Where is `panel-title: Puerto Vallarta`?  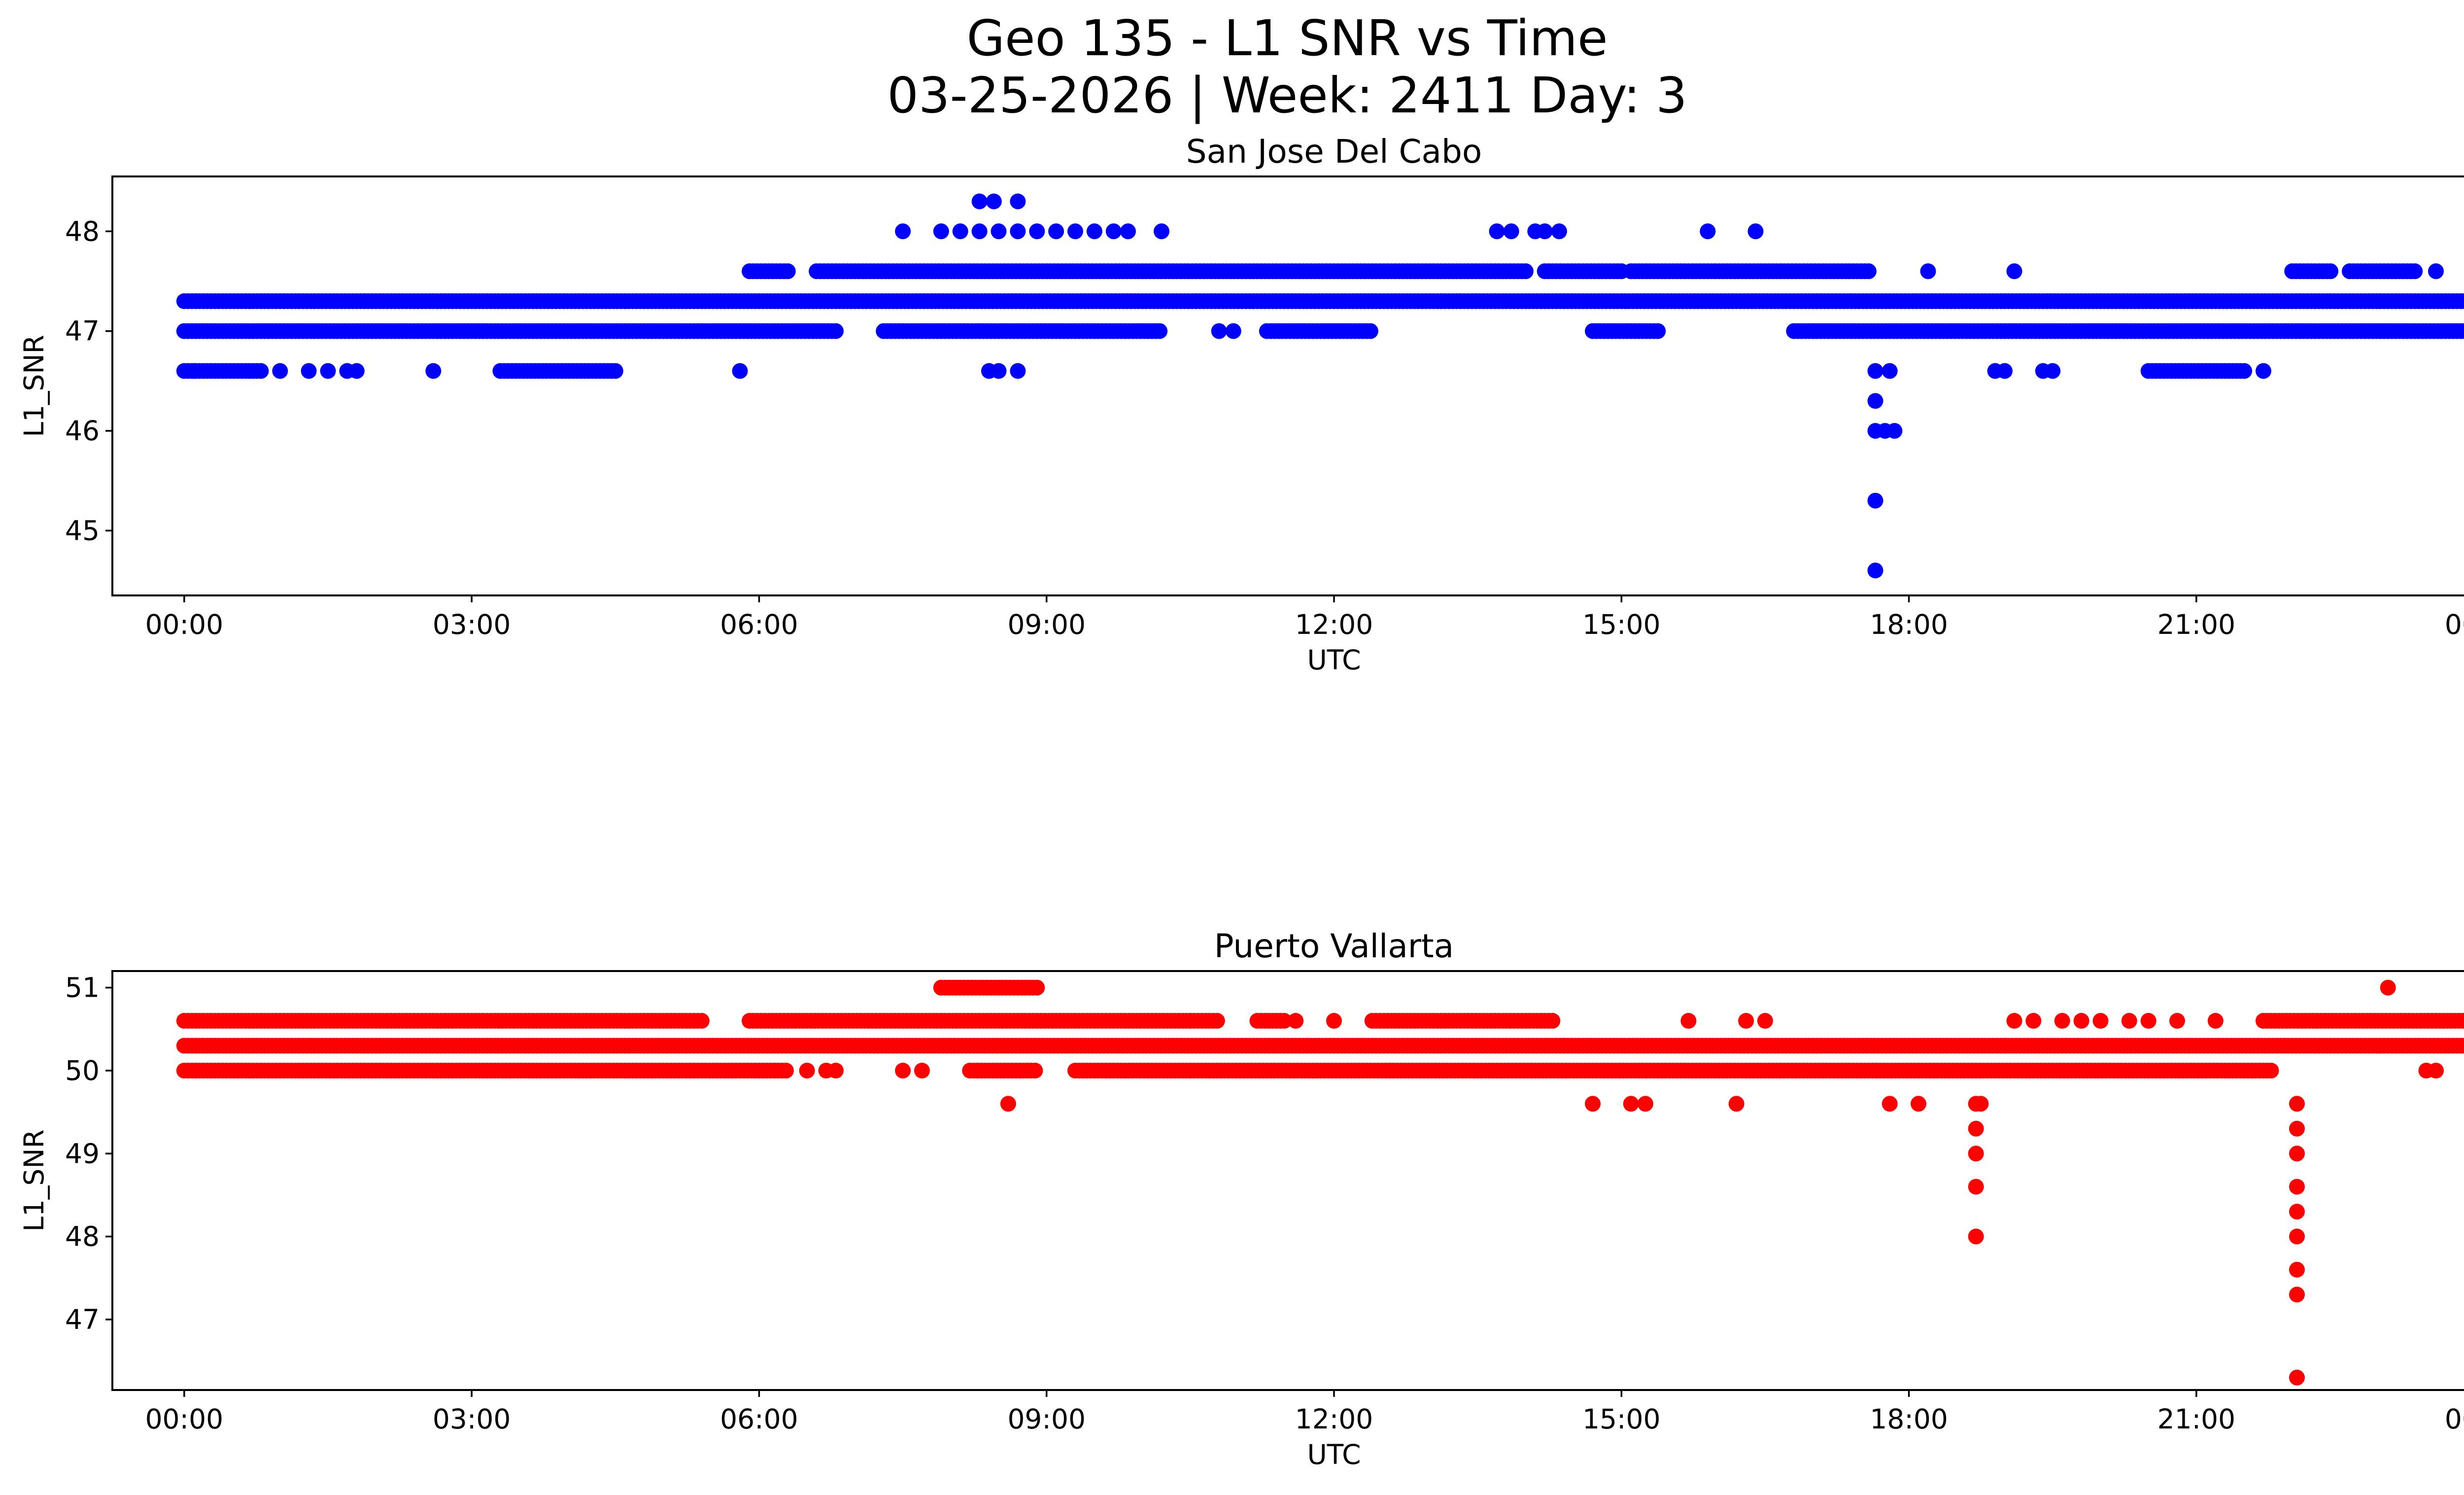 panel-title: Puerto Vallarta is located at coordinates (1334, 946).